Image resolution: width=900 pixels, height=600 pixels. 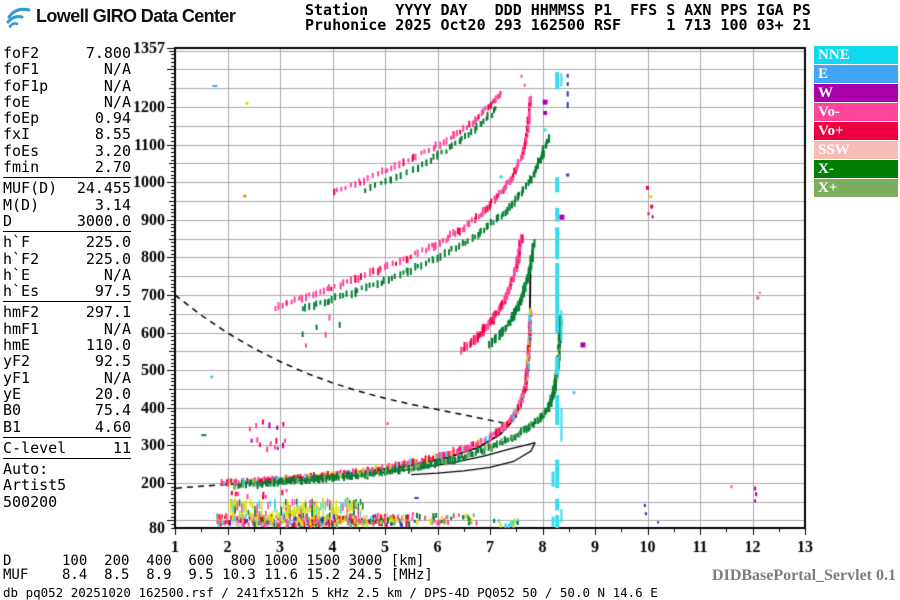 I want to click on parameter-value: 2.70, so click(x=112, y=167).